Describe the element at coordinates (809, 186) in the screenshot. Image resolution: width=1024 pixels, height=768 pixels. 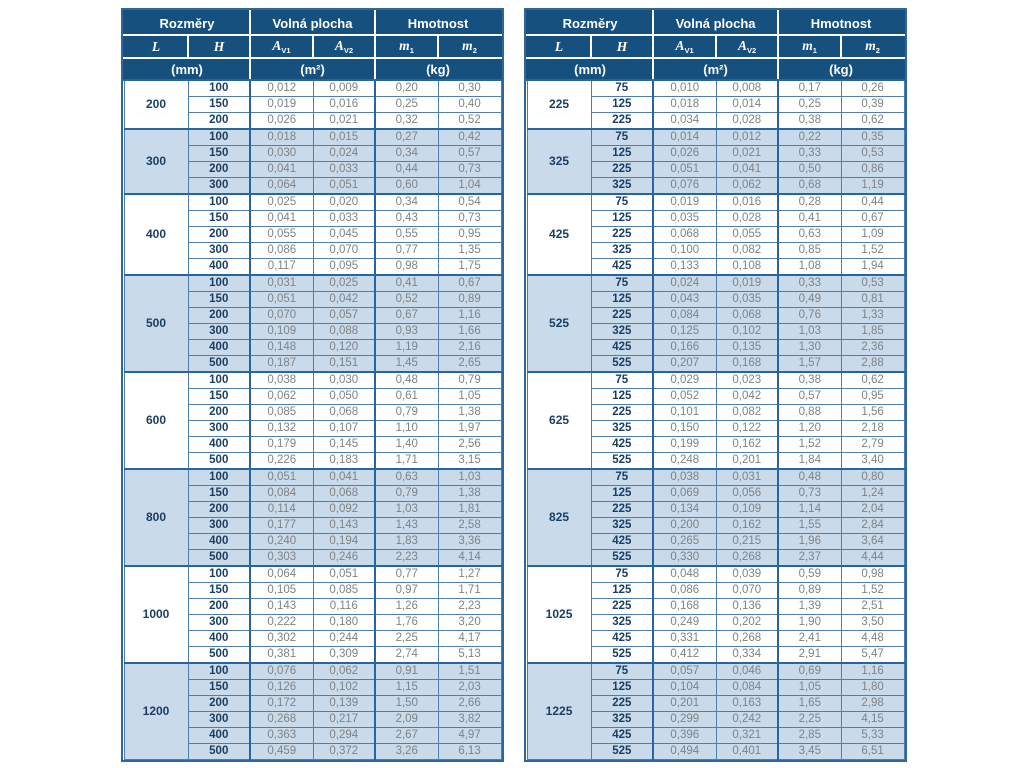
I see `m1-value-cell: 0,68` at that location.